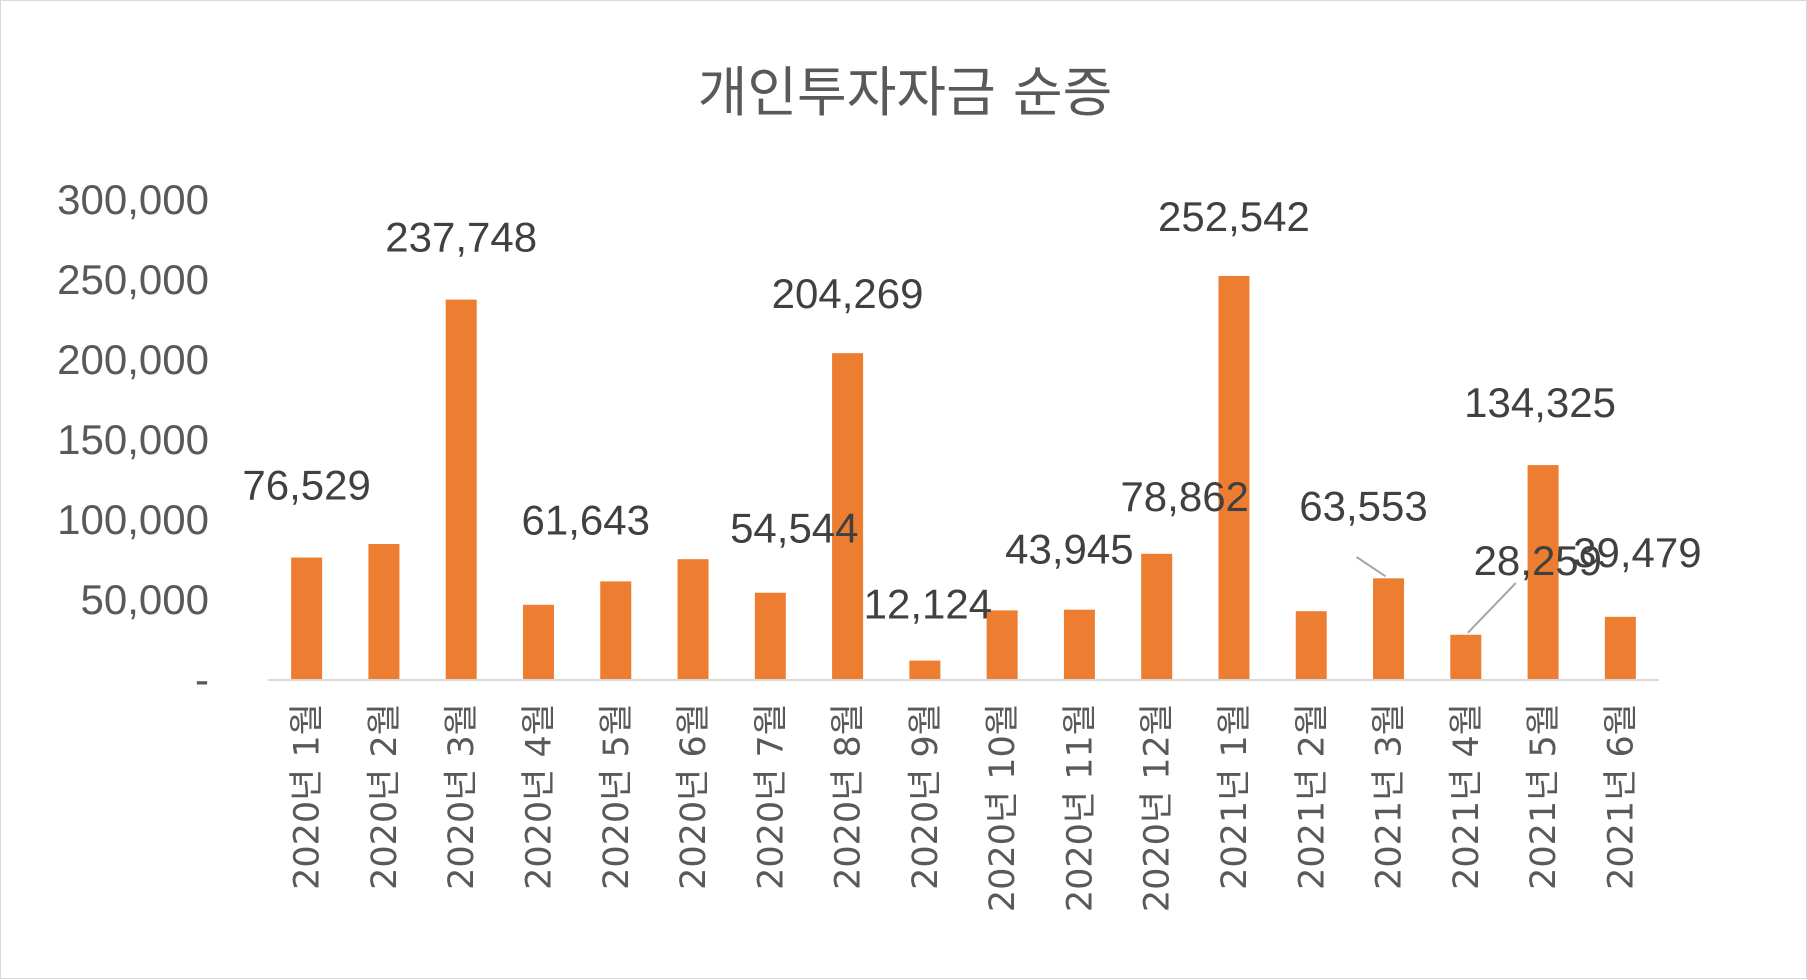 The width and height of the screenshot is (1807, 980). Describe the element at coordinates (133, 279) in the screenshot. I see `y-tick-label: 250,000` at that location.